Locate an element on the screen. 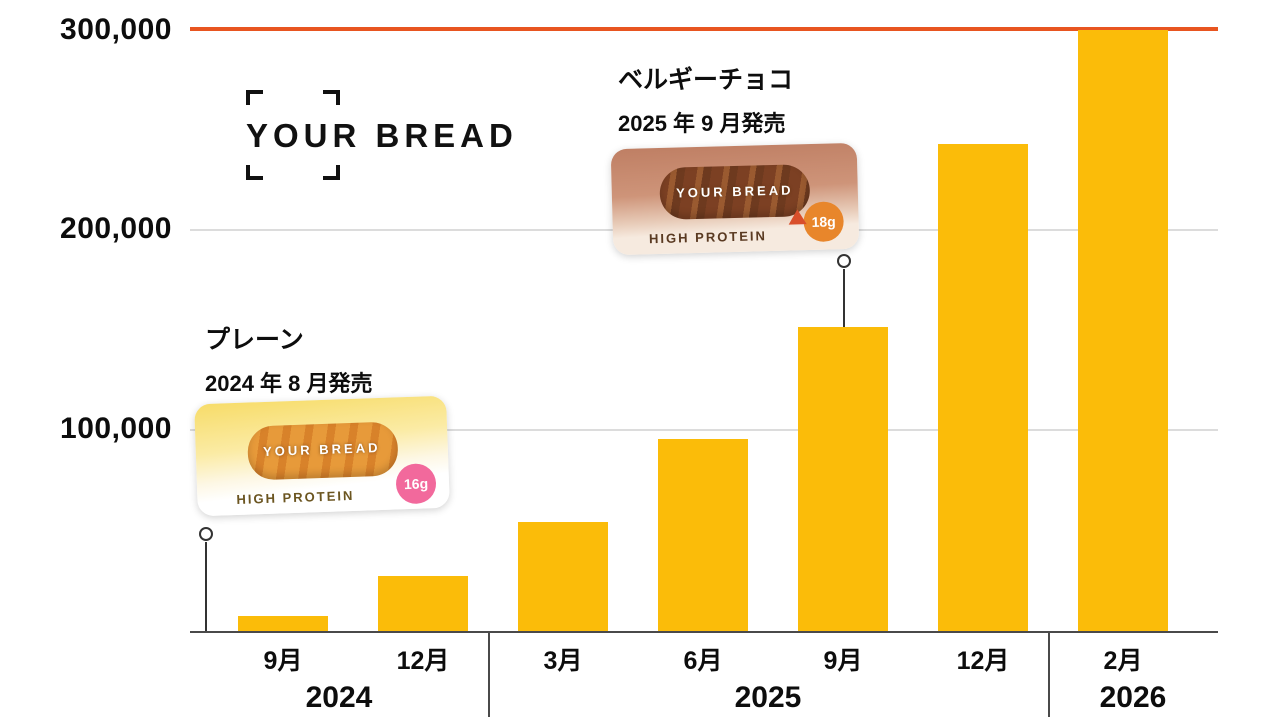 This screenshot has width=1280, height=720. annotation-choco-date: 2025 年 9 月発売 is located at coordinates (702, 123).